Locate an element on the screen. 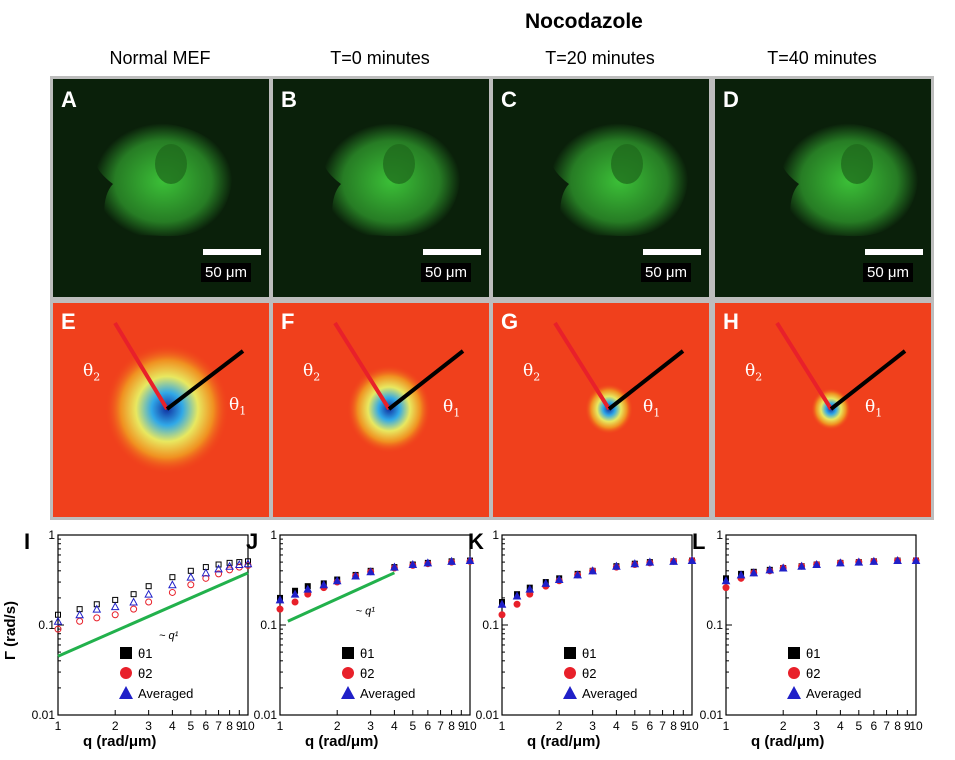 The height and width of the screenshot is (760, 955). x-tick-label: 5 is located at coordinates (858, 726).